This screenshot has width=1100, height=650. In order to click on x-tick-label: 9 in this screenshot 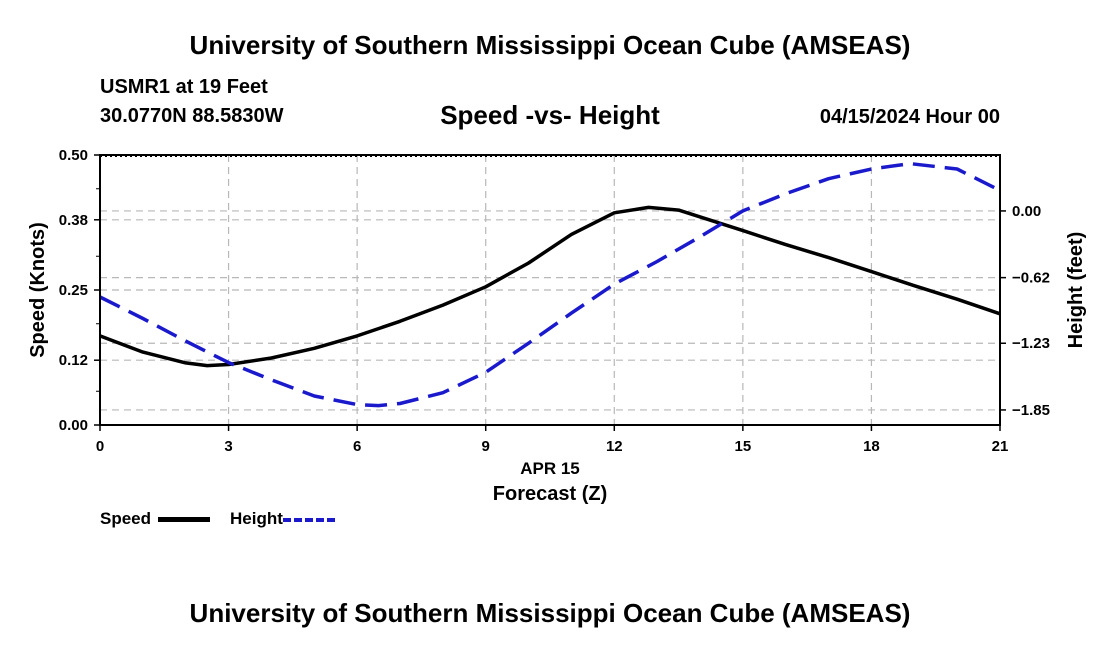, I will do `click(486, 446)`.